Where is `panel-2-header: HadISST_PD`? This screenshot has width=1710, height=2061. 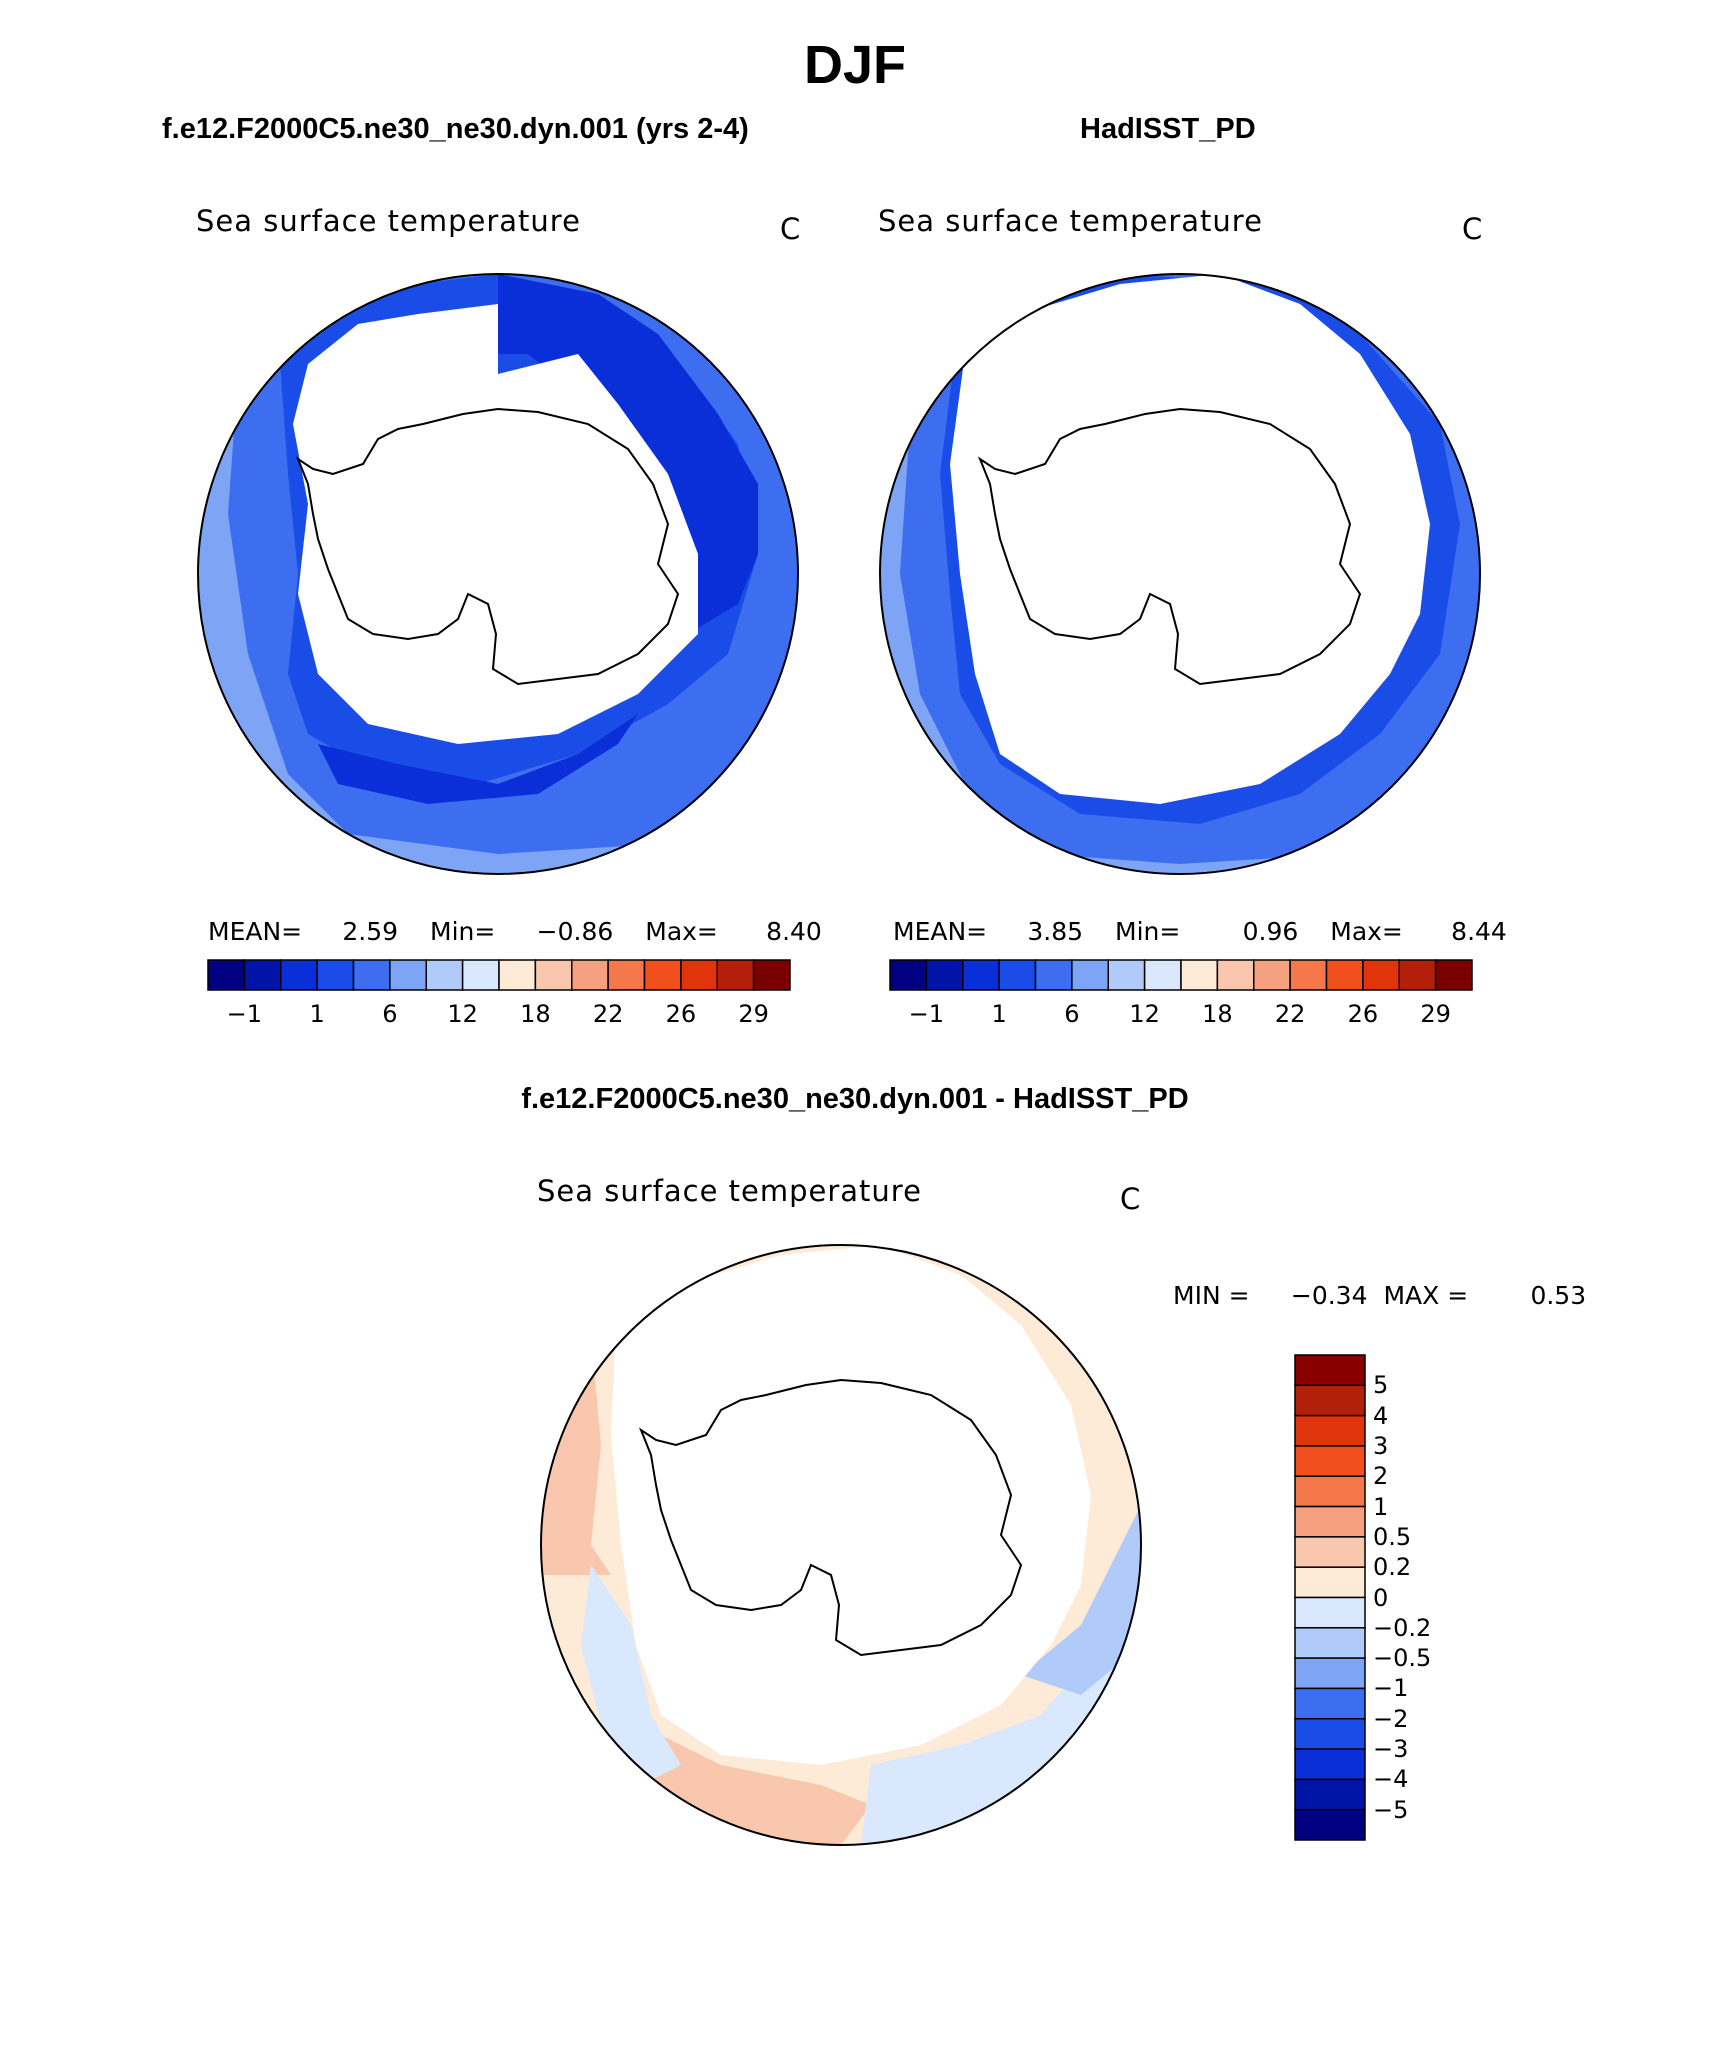 panel-2-header: HadISST_PD is located at coordinates (1168, 129).